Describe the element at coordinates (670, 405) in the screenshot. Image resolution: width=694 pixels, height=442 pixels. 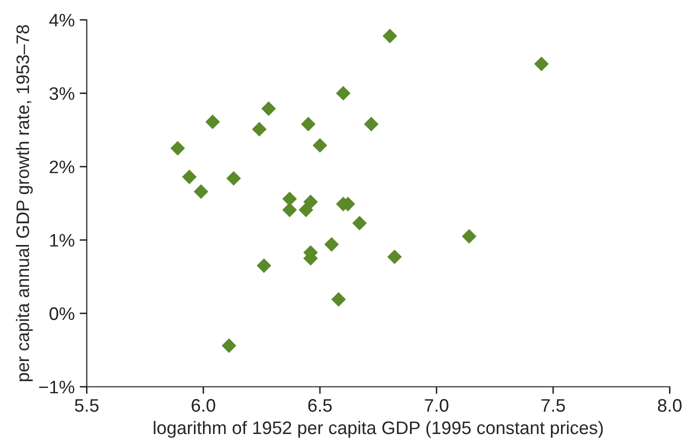
I see `x-tick-label: 8.0` at that location.